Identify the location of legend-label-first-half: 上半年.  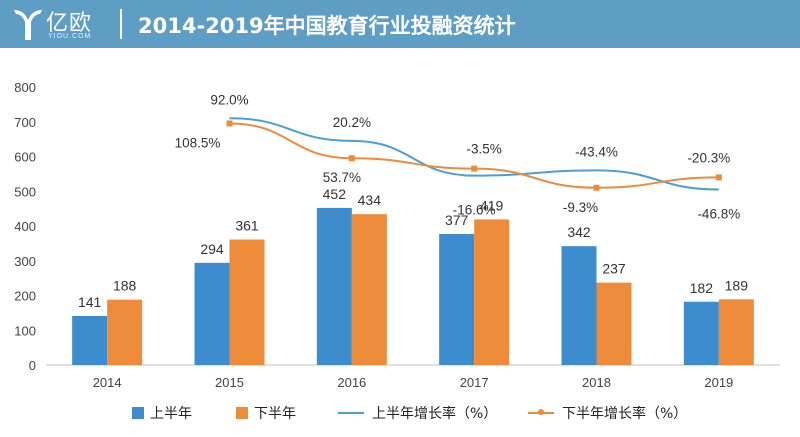
(171, 414).